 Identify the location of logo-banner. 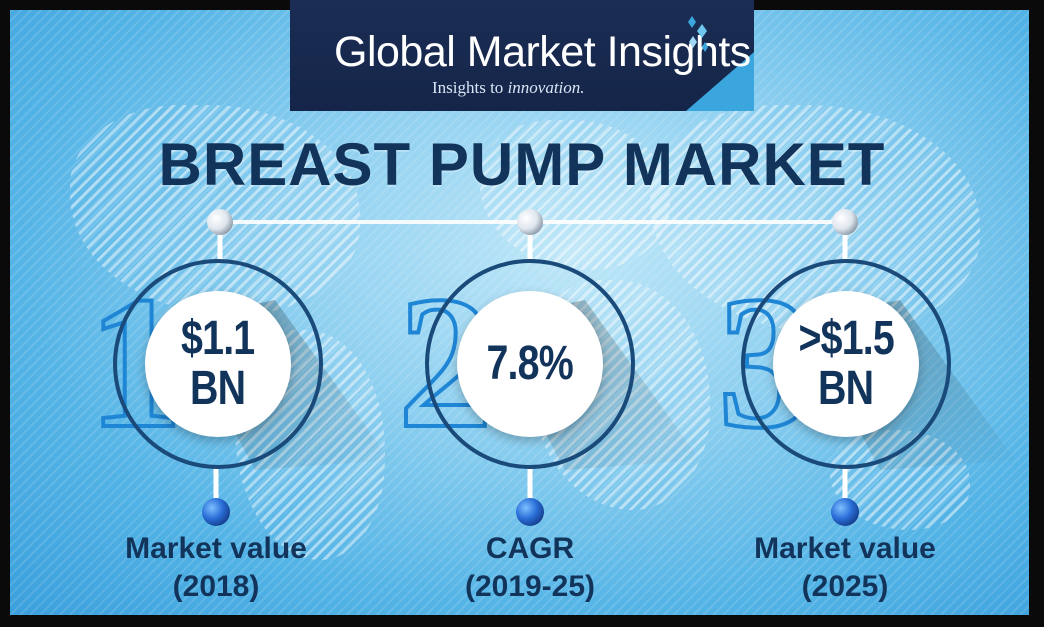
(522, 55).